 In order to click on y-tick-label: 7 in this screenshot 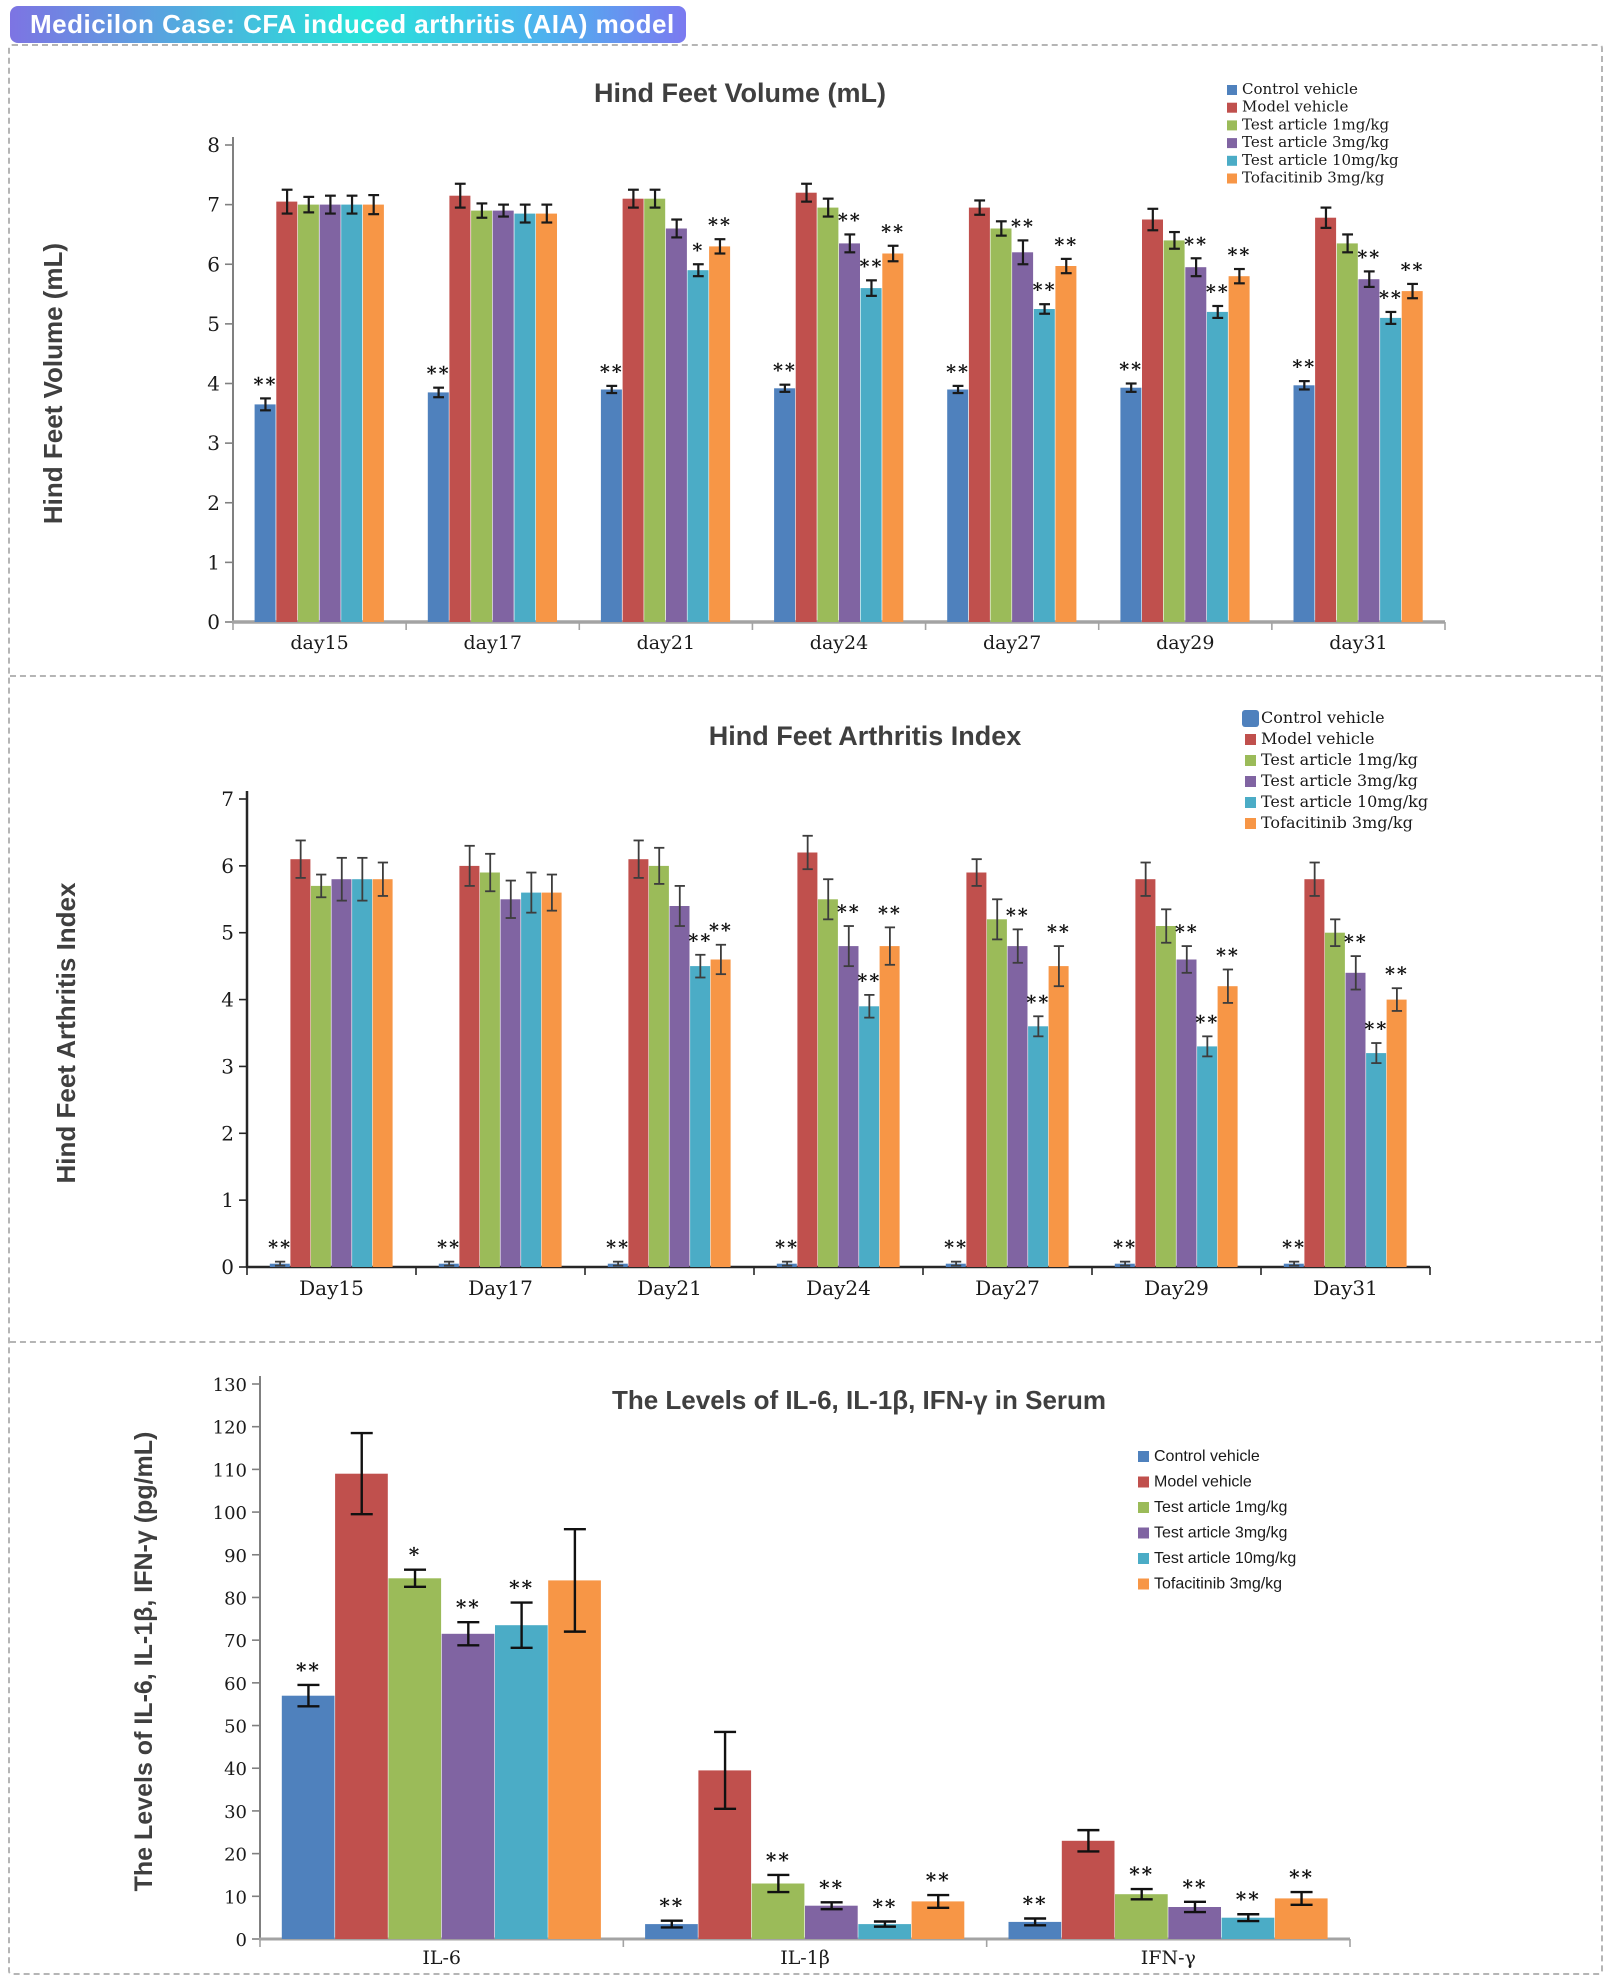, I will do `click(213, 205)`.